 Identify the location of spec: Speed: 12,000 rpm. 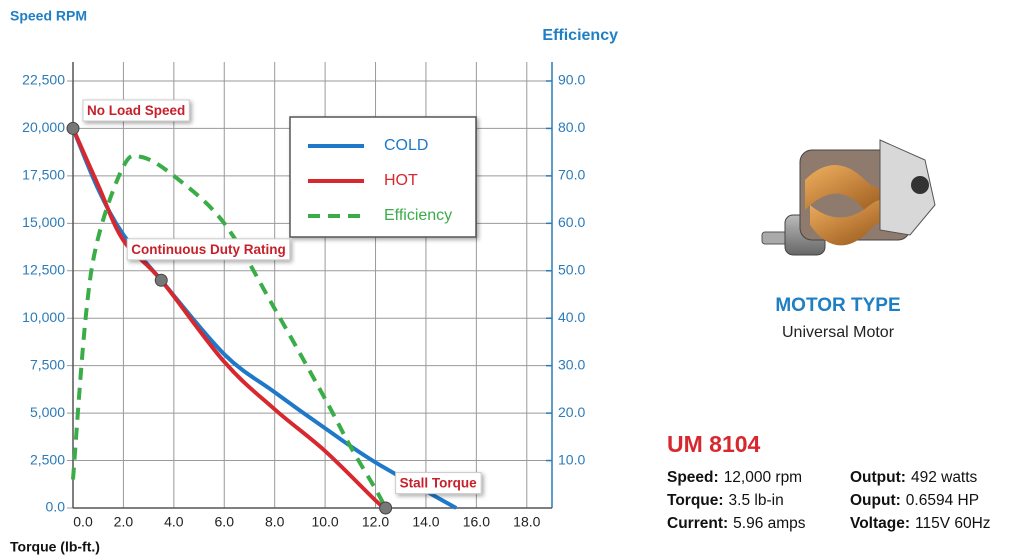
(734, 477).